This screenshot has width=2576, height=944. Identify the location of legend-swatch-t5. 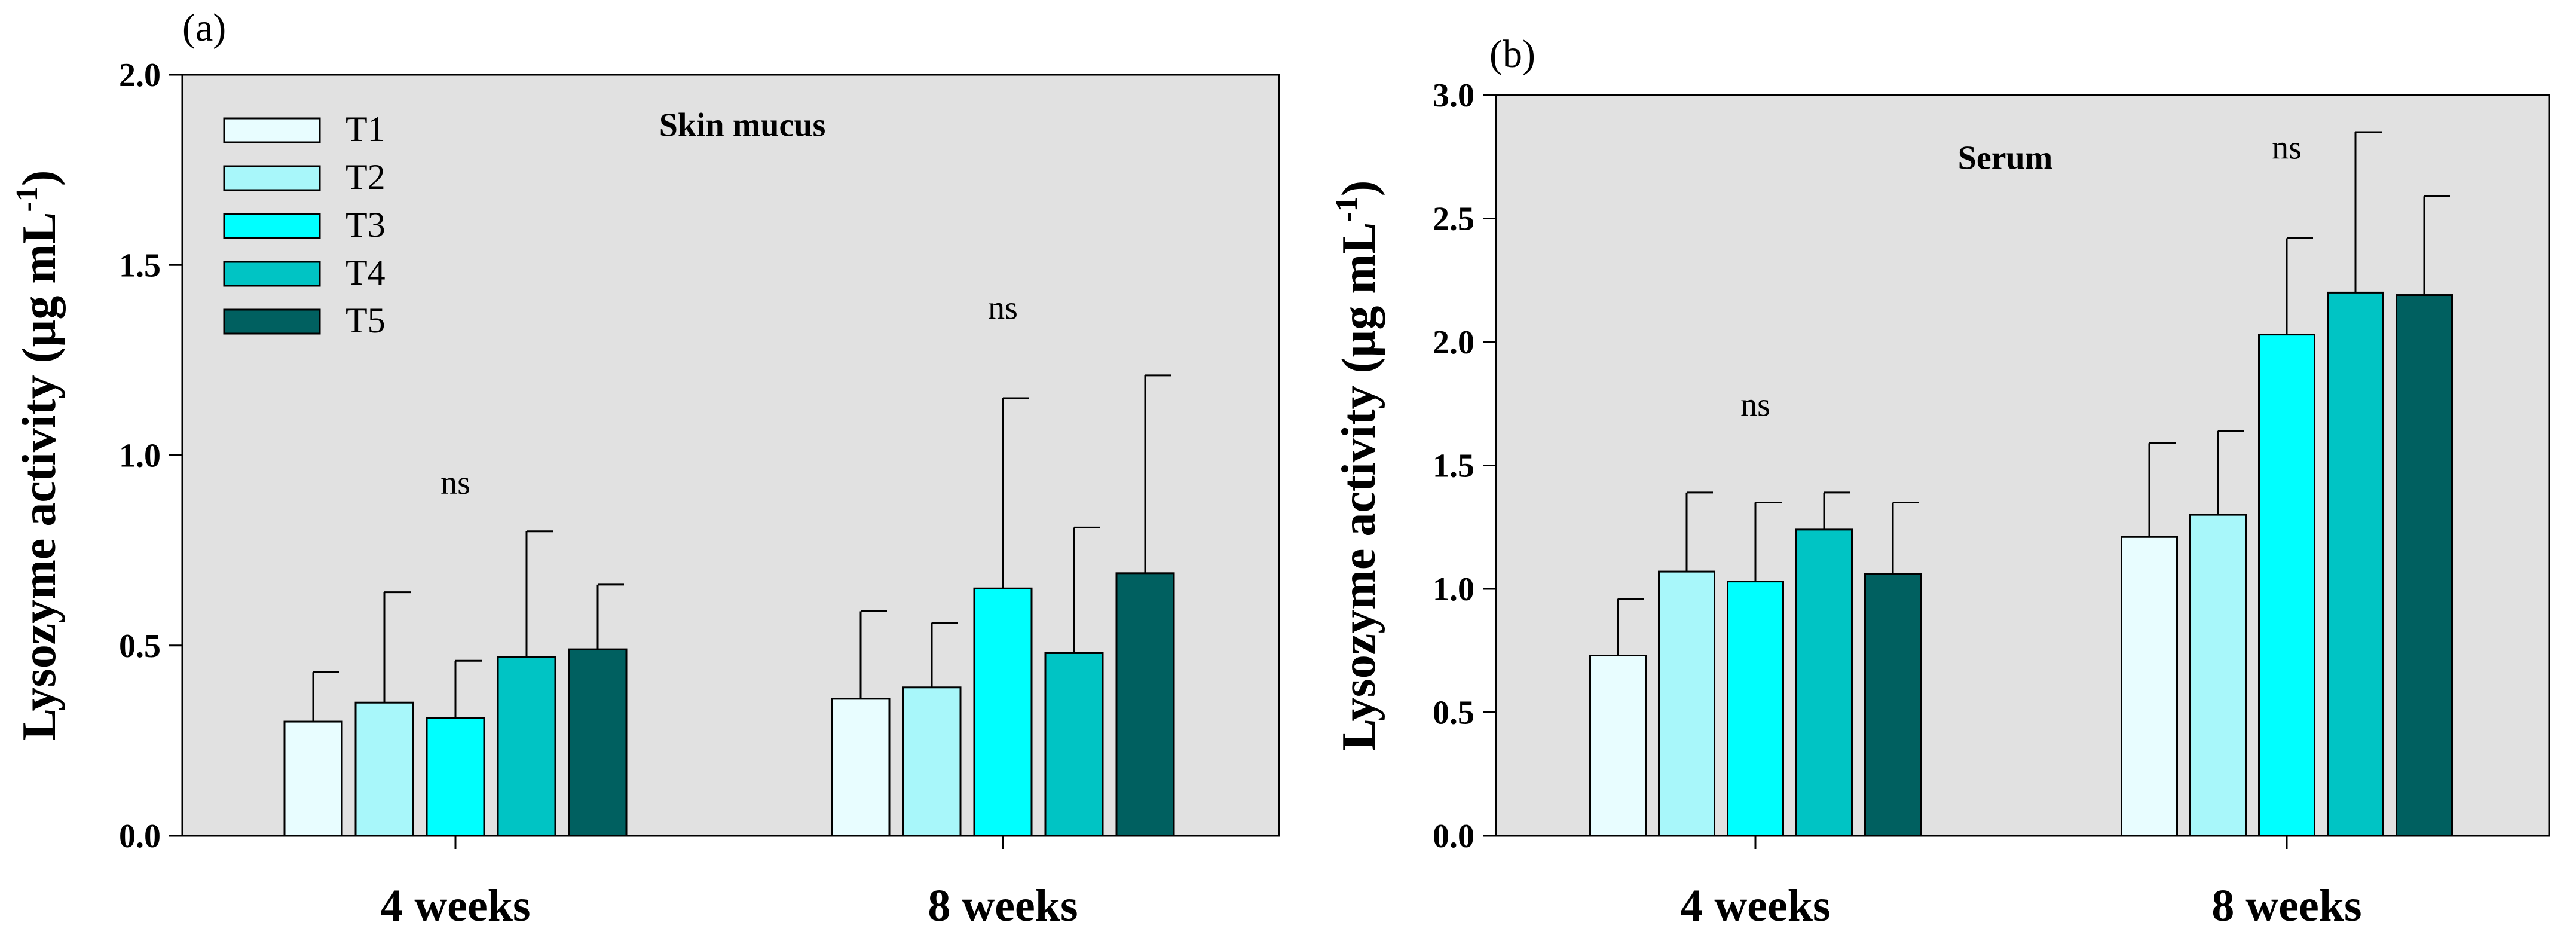
(272, 321).